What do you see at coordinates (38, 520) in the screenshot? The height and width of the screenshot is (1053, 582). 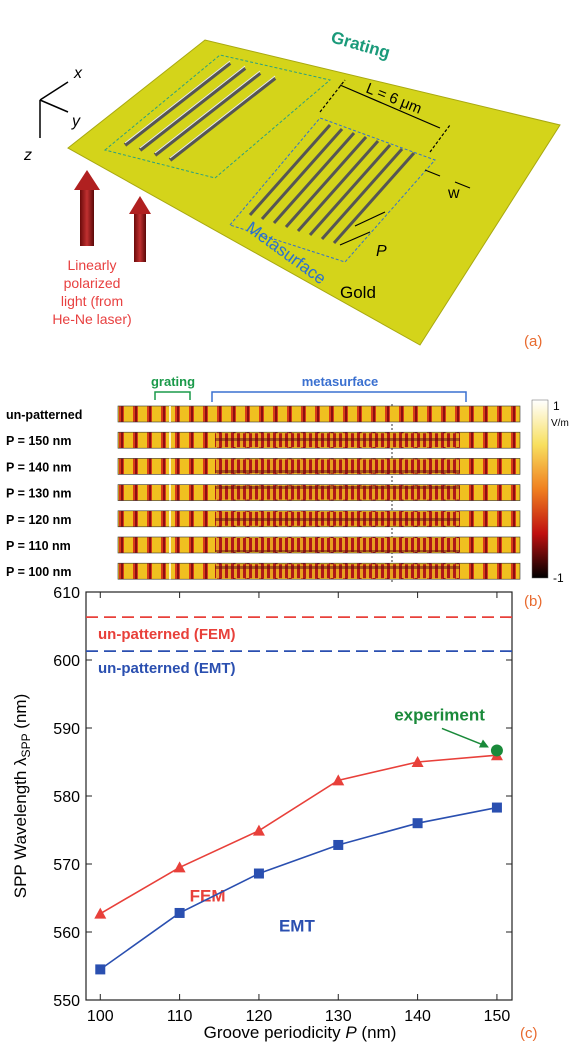 I see `row-label: P = 120 nm` at bounding box center [38, 520].